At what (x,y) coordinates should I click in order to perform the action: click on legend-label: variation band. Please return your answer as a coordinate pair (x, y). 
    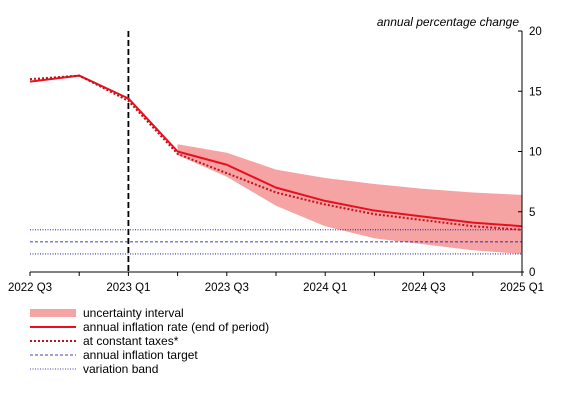
    Looking at the image, I should click on (120, 369).